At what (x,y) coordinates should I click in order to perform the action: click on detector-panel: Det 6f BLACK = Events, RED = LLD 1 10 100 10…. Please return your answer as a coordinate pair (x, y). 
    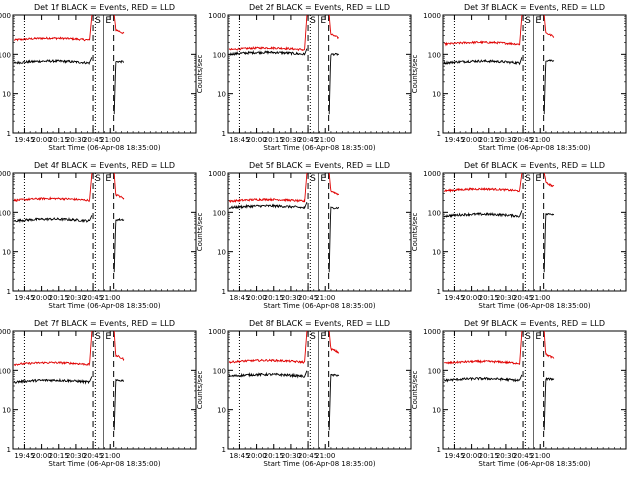
    Looking at the image, I should click on (519, 235).